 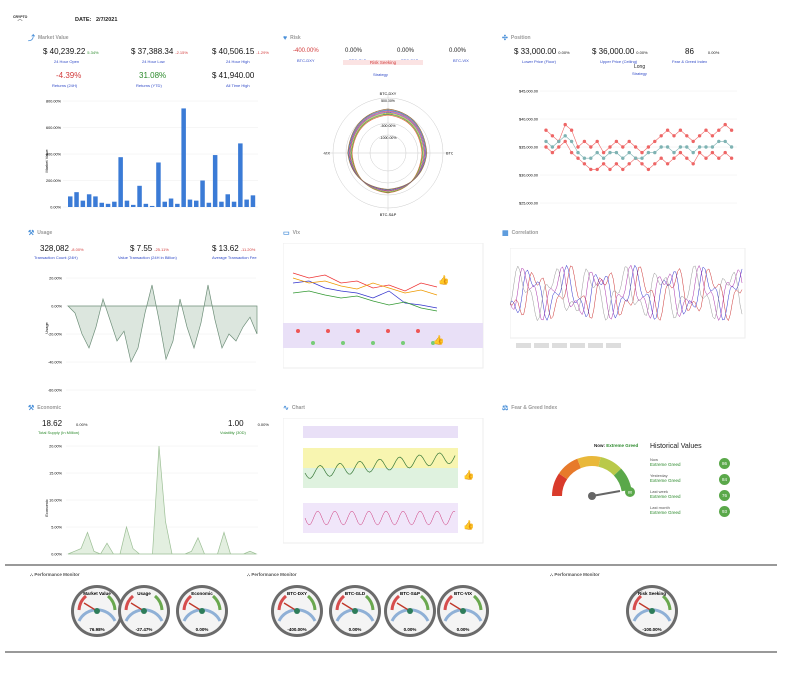 What do you see at coordinates (292, 233) in the screenshot?
I see `vix-title: ▭ Vix` at bounding box center [292, 233].